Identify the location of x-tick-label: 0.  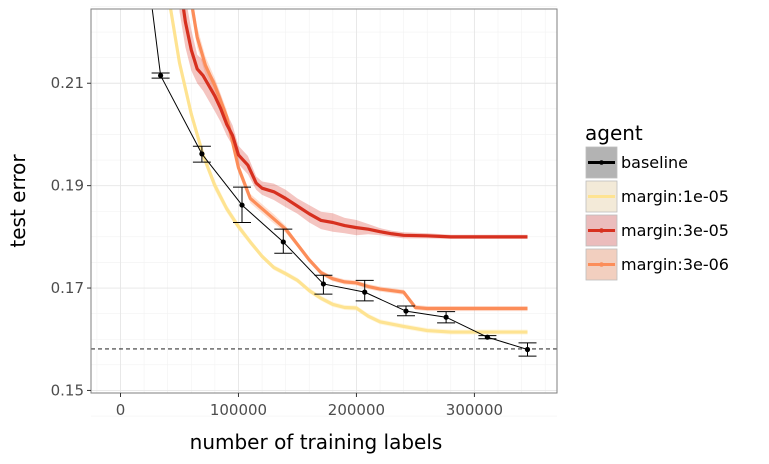
(121, 410).